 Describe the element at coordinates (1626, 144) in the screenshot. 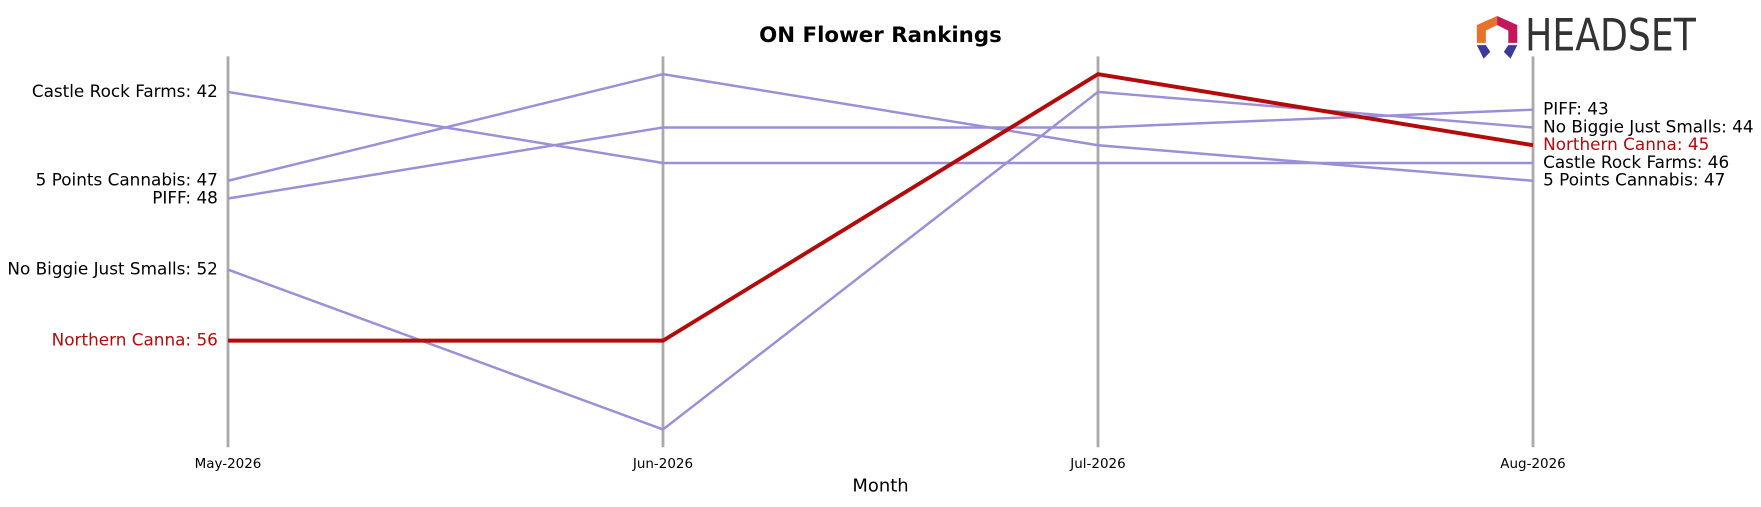

I see `data-label: Northern Canna: 45` at that location.